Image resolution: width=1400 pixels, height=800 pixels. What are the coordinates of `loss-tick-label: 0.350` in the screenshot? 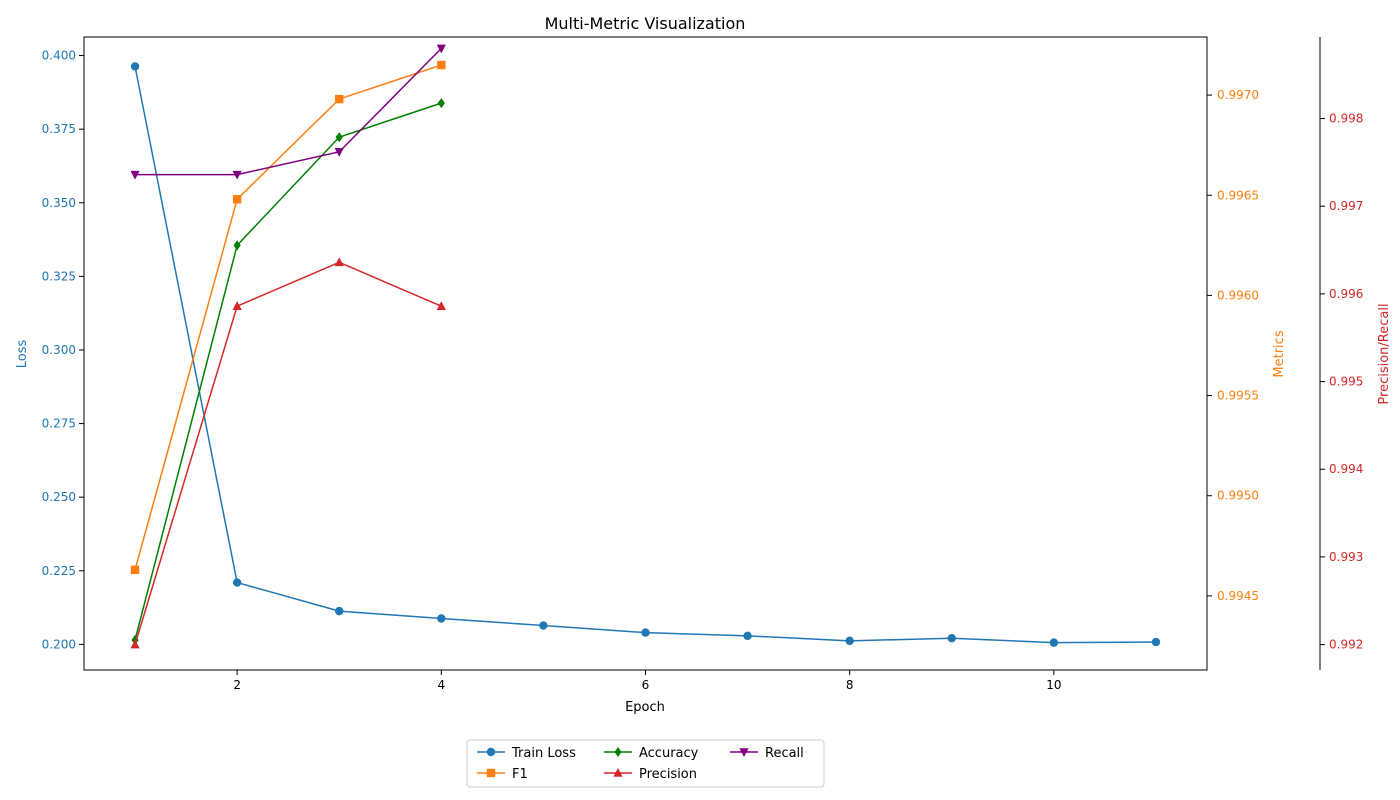 It's located at (59, 203).